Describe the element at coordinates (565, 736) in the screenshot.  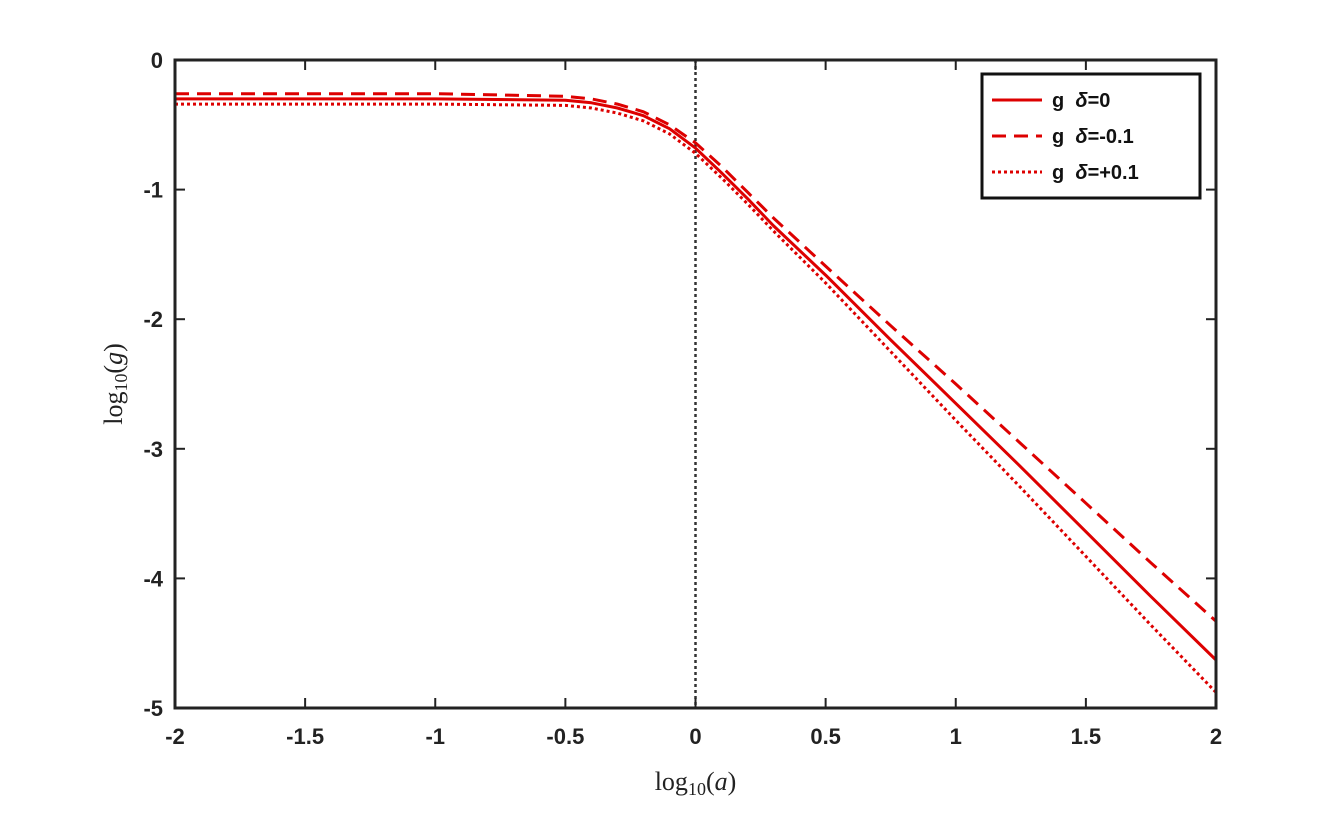
I see `x-tick-label: -0.5` at that location.